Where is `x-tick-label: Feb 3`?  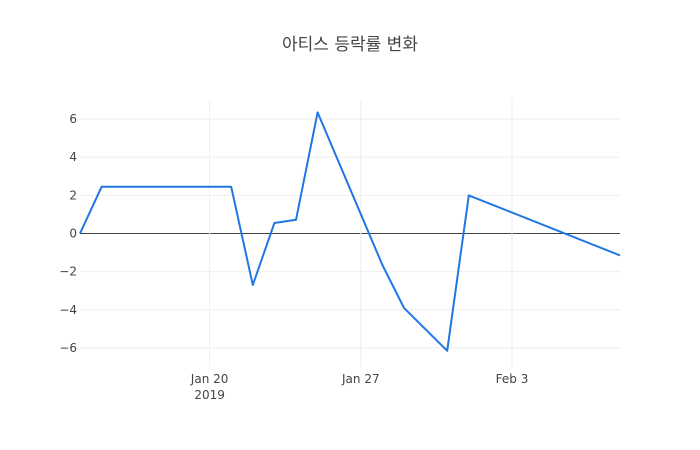 x-tick-label: Feb 3 is located at coordinates (512, 379).